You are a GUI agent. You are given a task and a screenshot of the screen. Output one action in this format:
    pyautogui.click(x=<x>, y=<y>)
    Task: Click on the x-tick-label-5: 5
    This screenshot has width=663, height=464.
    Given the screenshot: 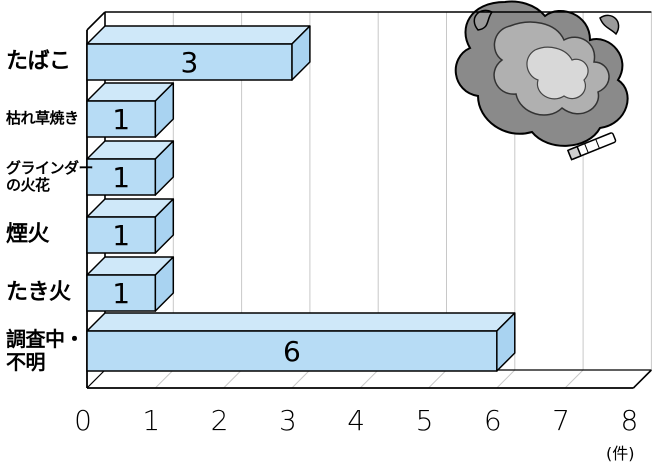 What is the action you would take?
    pyautogui.click(x=425, y=420)
    